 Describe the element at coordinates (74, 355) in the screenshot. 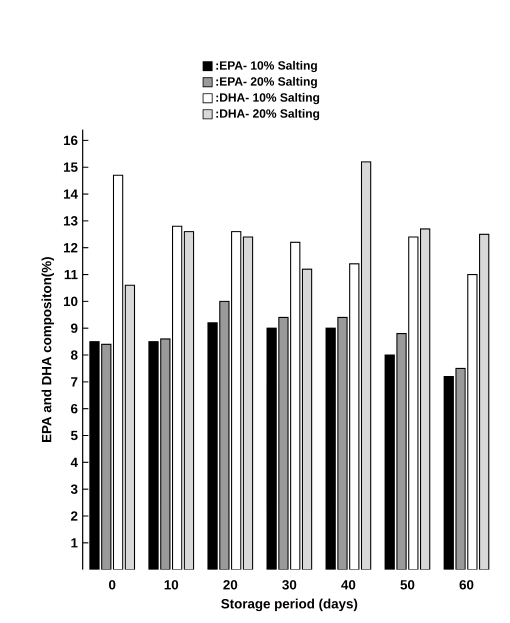

I see `y-tick-label: 8` at that location.